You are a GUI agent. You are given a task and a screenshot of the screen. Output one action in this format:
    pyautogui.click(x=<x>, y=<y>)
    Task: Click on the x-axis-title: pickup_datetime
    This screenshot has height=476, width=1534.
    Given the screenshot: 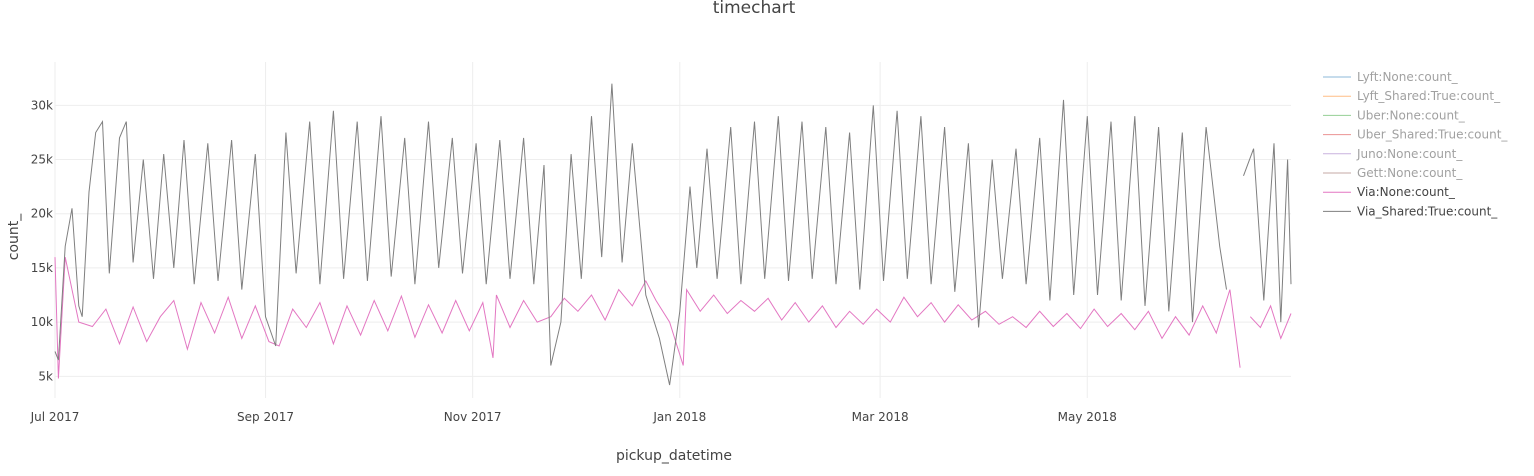 What is the action you would take?
    pyautogui.click(x=674, y=456)
    